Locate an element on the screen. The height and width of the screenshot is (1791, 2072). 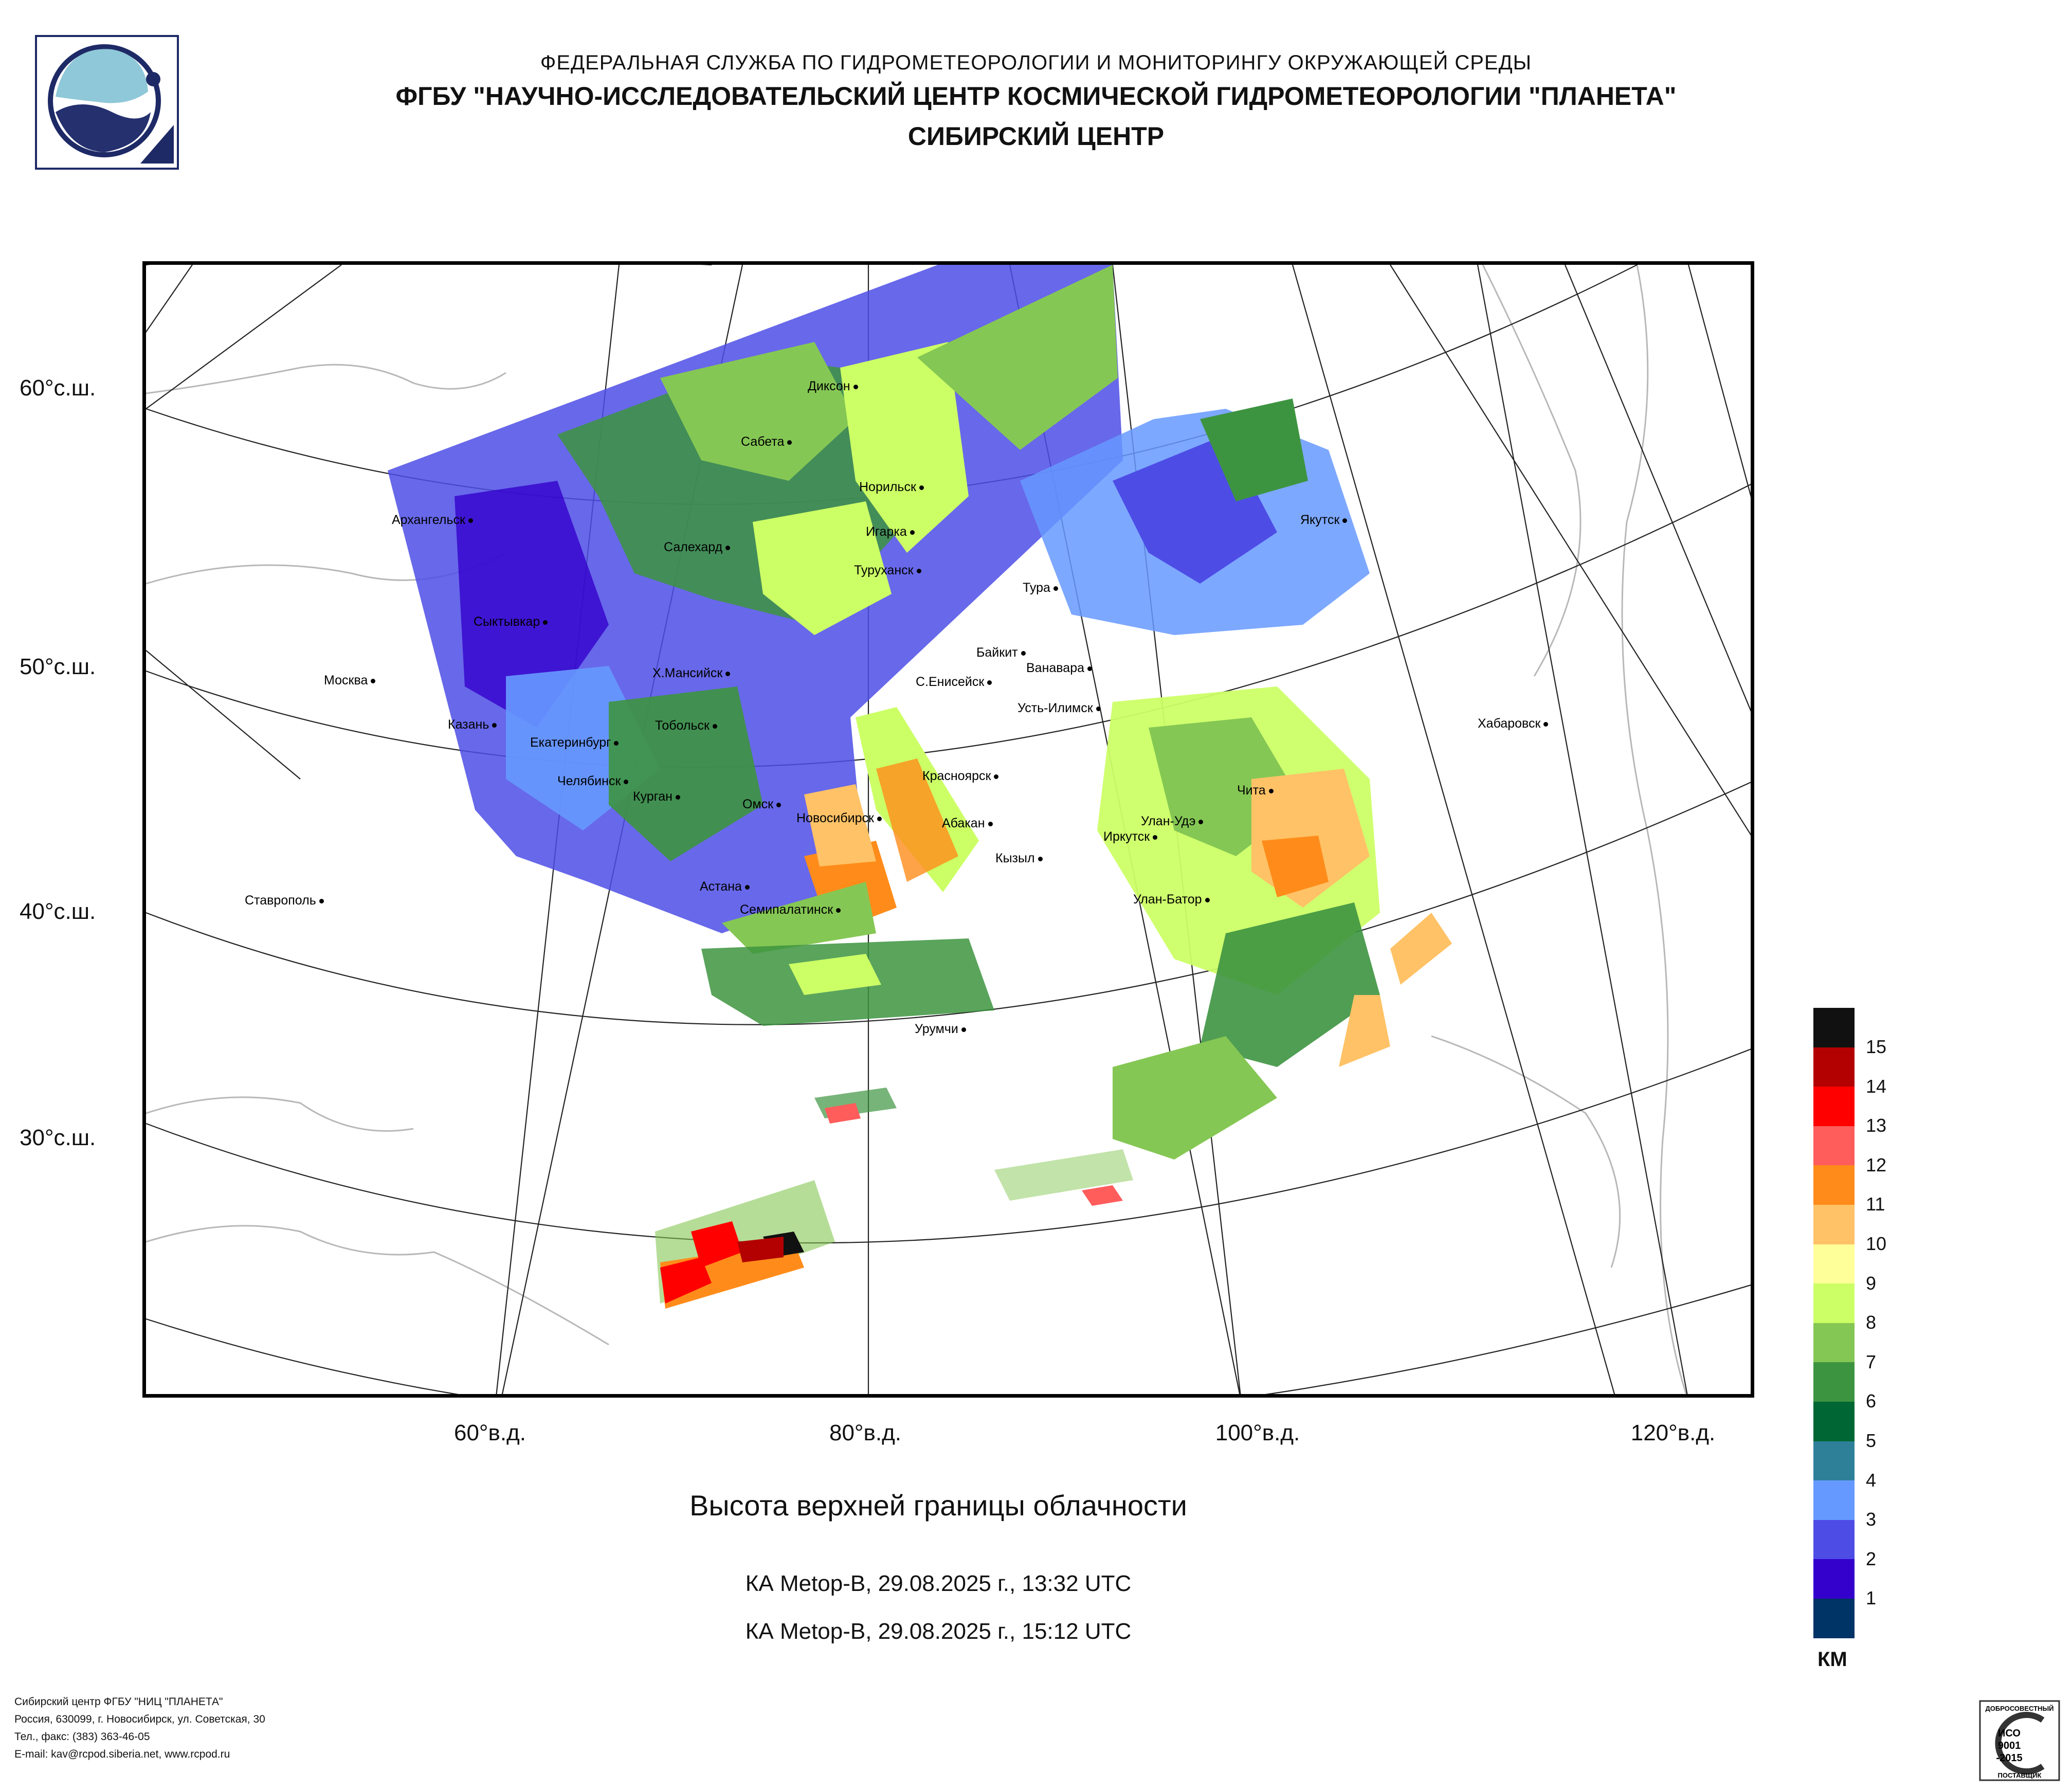
lon-label-100: 100°в.д. is located at coordinates (1257, 1432).